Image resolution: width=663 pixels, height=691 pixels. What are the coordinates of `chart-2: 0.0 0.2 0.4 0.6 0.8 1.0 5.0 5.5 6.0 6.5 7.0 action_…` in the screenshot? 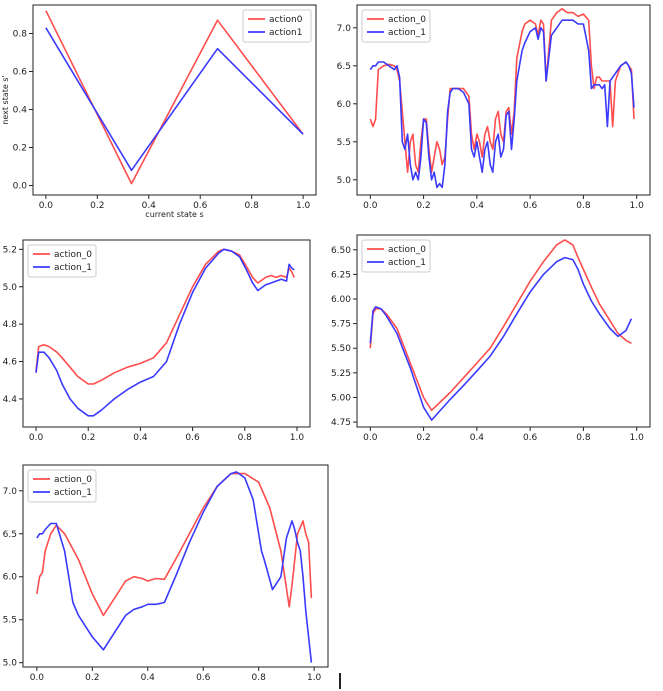 It's located at (494, 107).